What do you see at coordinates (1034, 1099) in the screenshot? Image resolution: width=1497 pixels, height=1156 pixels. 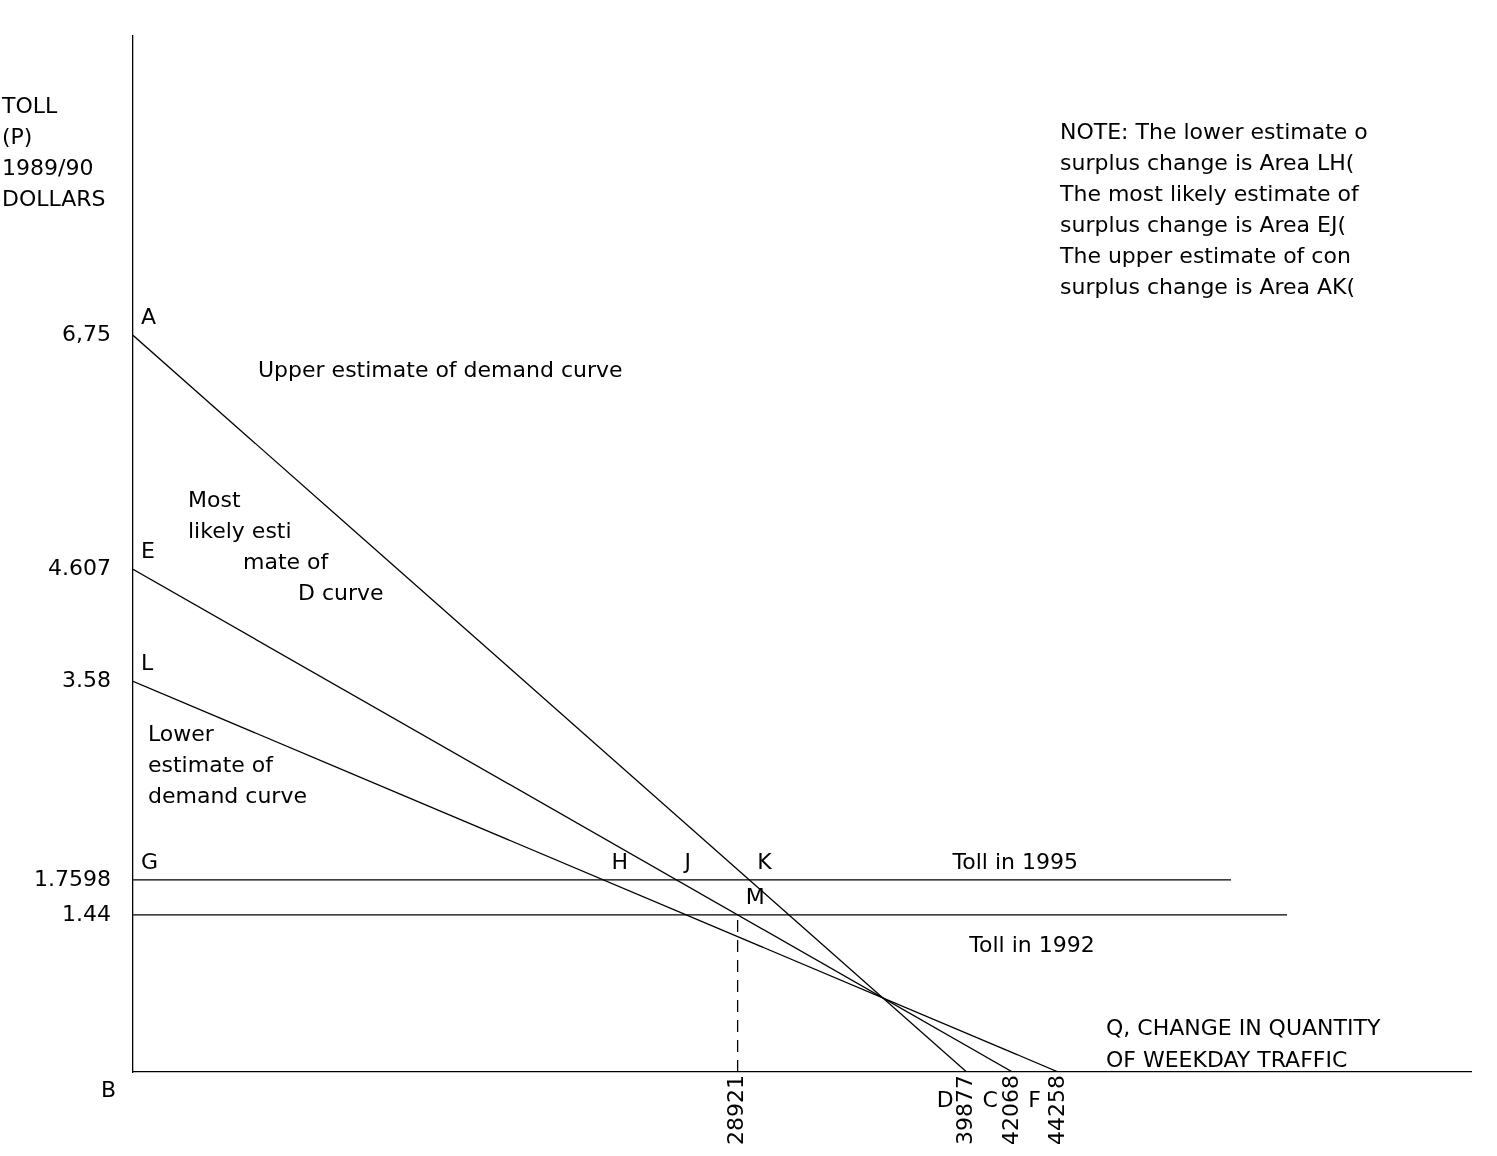 I see `annotation: F` at bounding box center [1034, 1099].